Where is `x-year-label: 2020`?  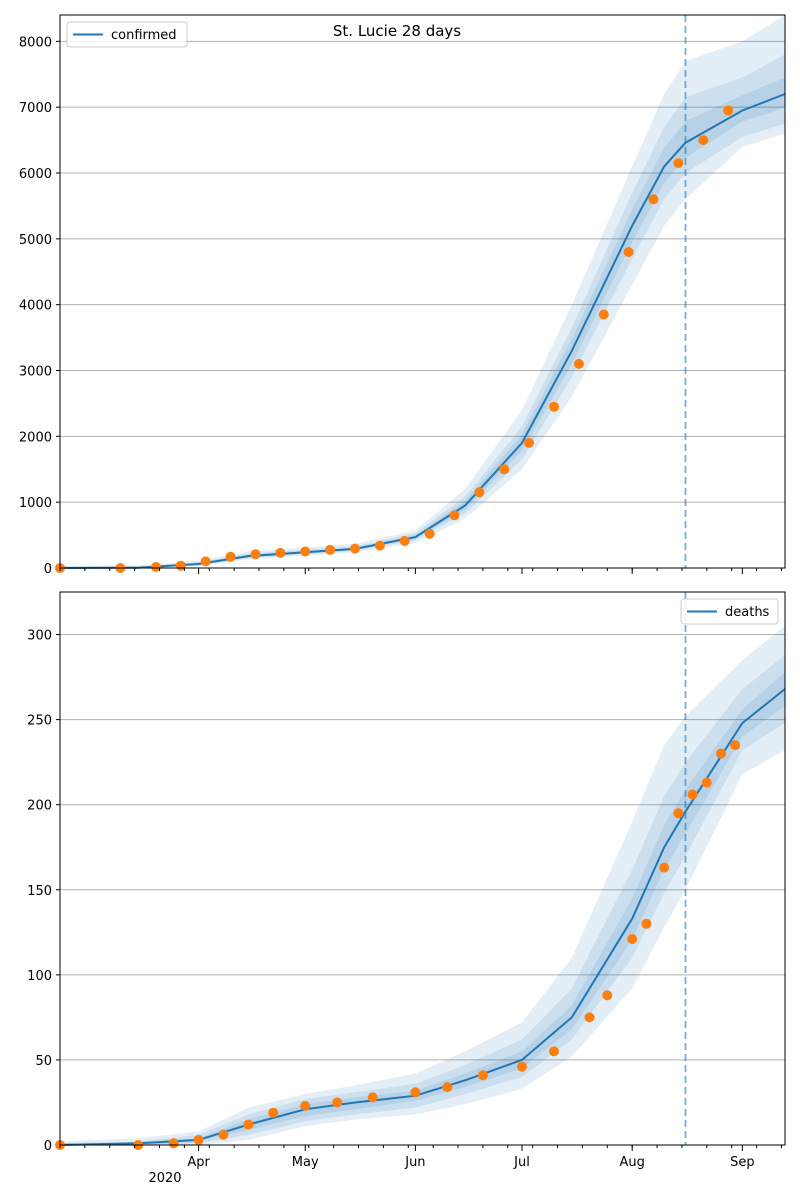 x-year-label: 2020 is located at coordinates (164, 1178).